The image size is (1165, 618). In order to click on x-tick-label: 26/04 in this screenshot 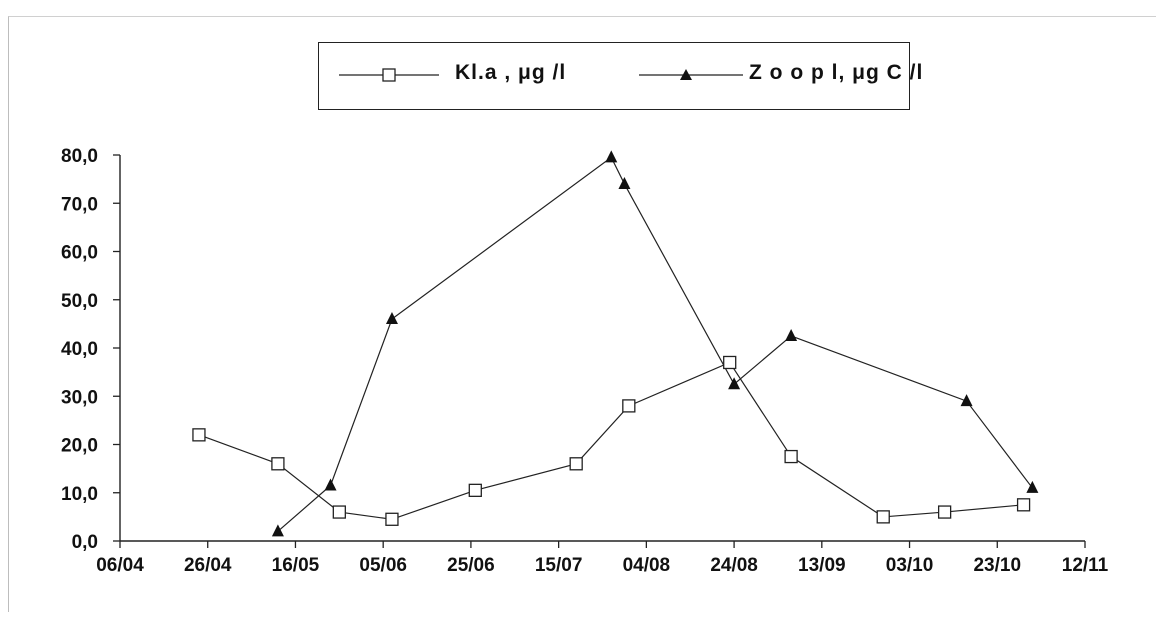, I will do `click(208, 565)`.